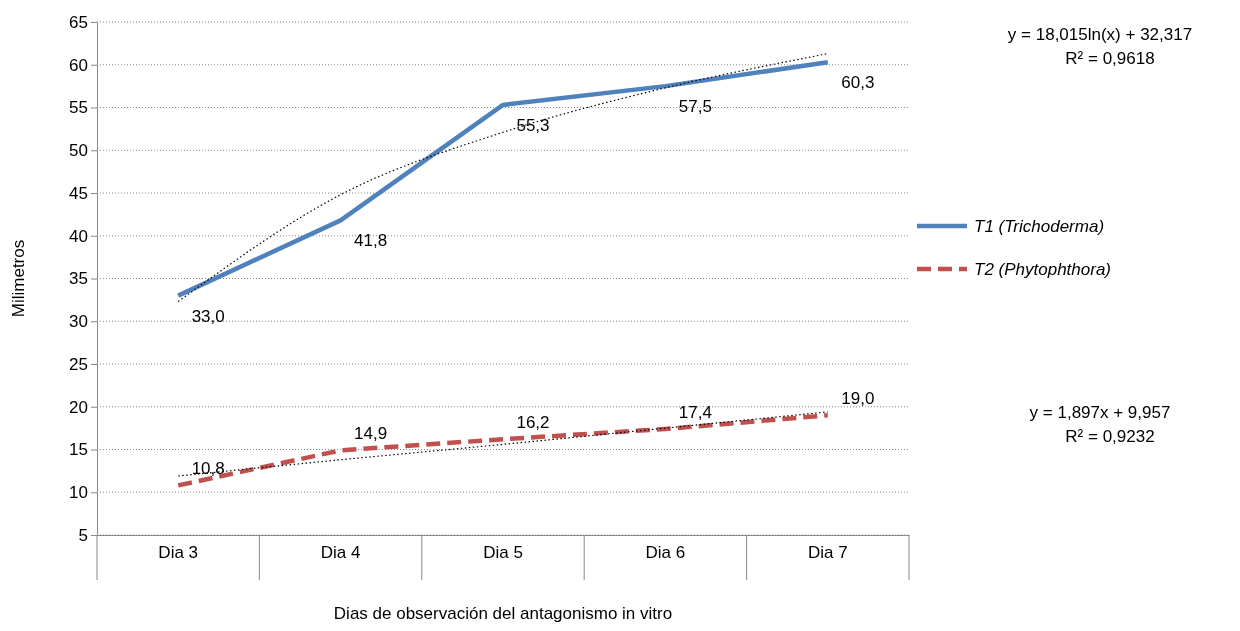  What do you see at coordinates (1110, 436) in the screenshot?
I see `text: R² = 0,9232` at bounding box center [1110, 436].